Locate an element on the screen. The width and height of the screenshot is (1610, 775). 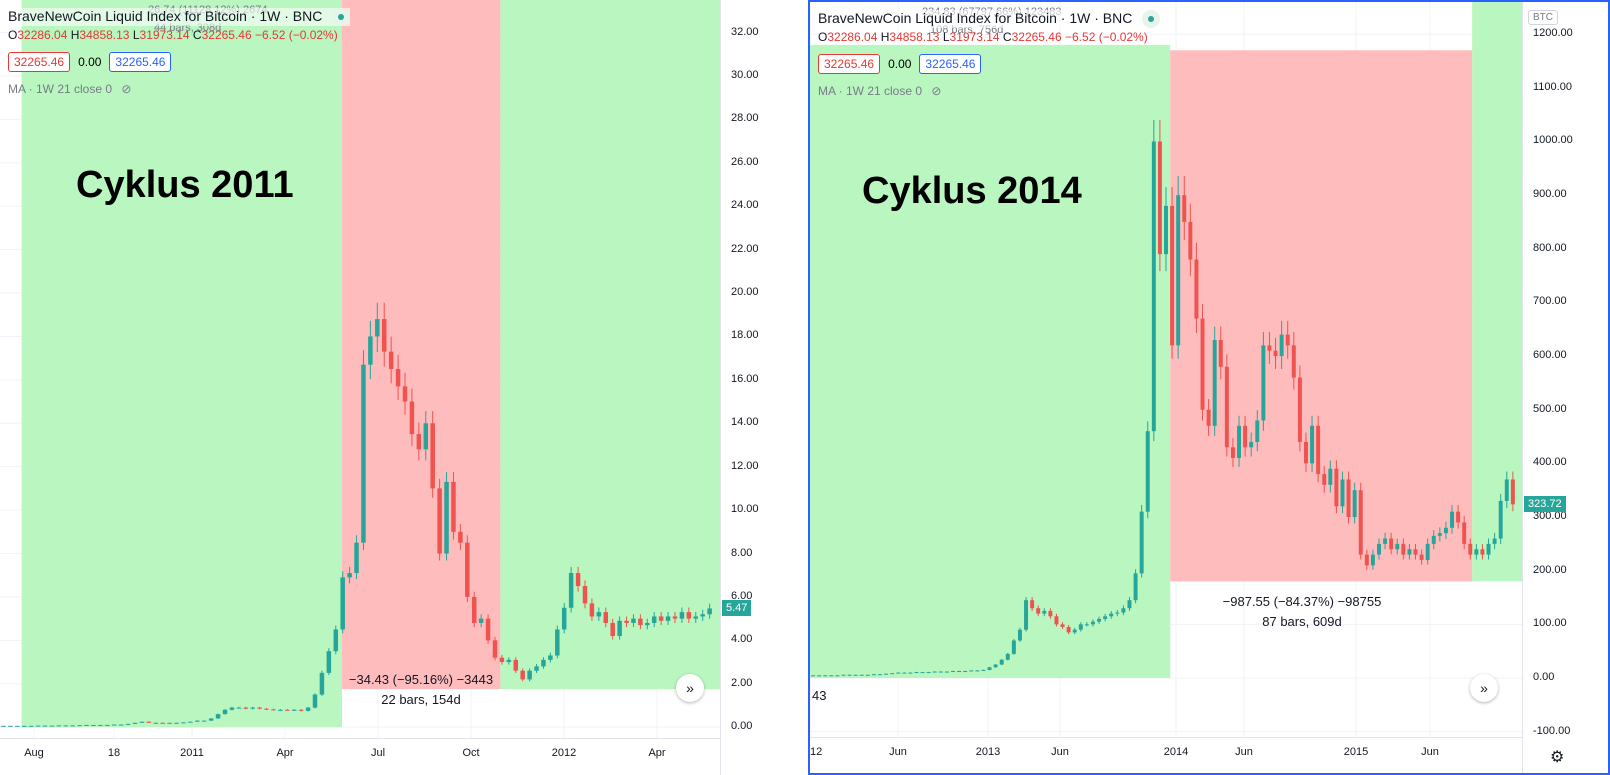
spread-value: 0.00 is located at coordinates (90, 62).